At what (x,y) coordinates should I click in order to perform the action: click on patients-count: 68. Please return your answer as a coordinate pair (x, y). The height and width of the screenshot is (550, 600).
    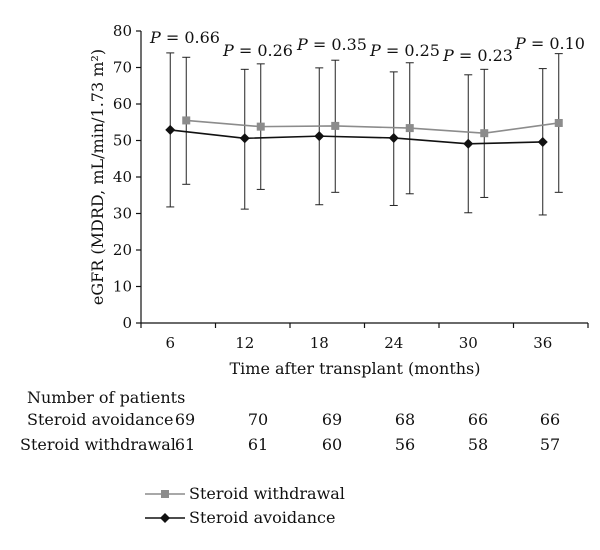
    Looking at the image, I should click on (405, 419).